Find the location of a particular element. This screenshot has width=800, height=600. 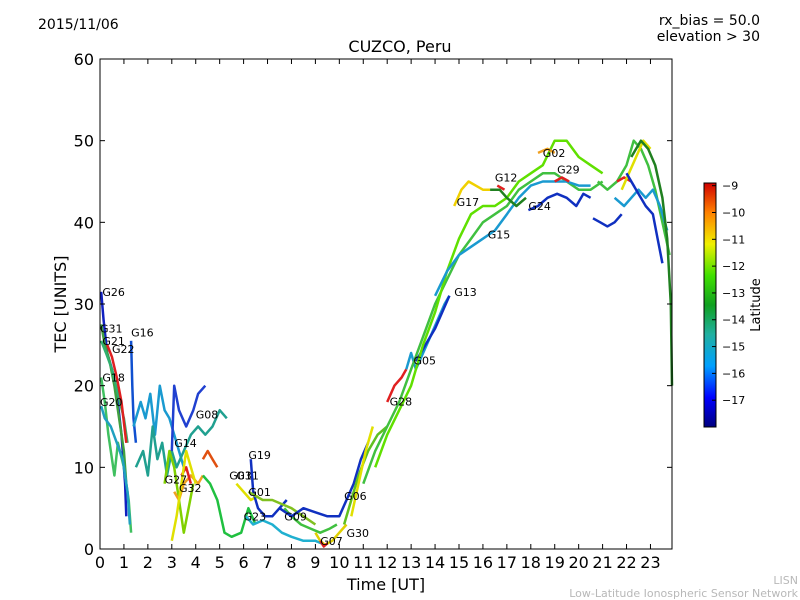

y-tick-label: 40 is located at coordinates (84, 222).